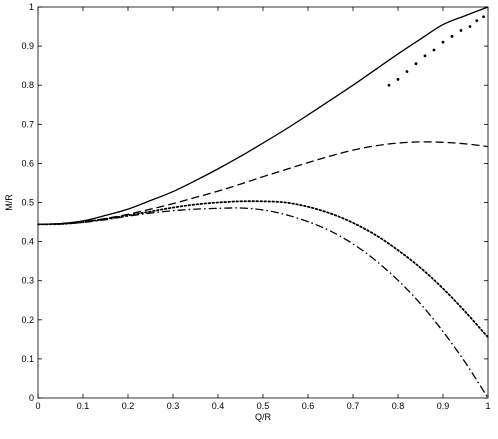 The width and height of the screenshot is (498, 439). What do you see at coordinates (37, 406) in the screenshot?
I see `x-tick-label: 0` at bounding box center [37, 406].